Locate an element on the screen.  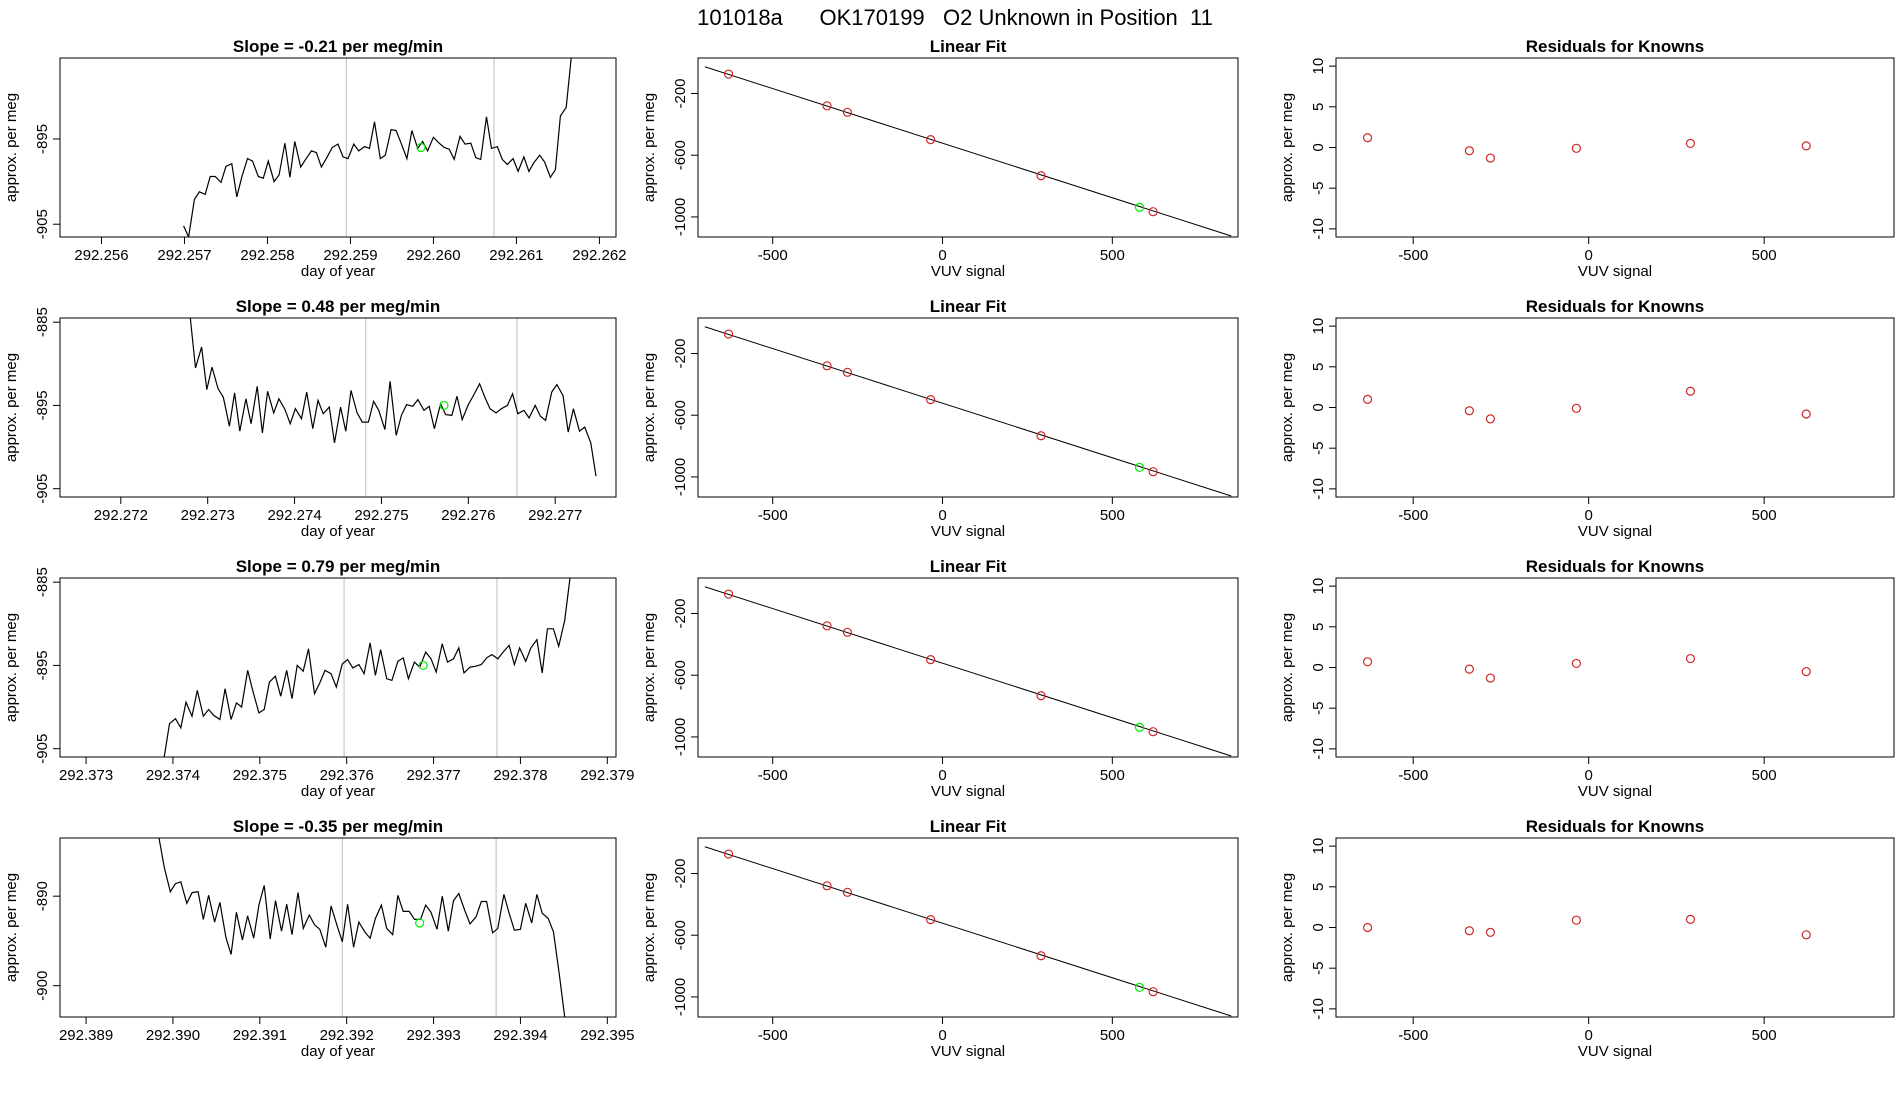
x-tick-label: 292.374 is located at coordinates (173, 775).